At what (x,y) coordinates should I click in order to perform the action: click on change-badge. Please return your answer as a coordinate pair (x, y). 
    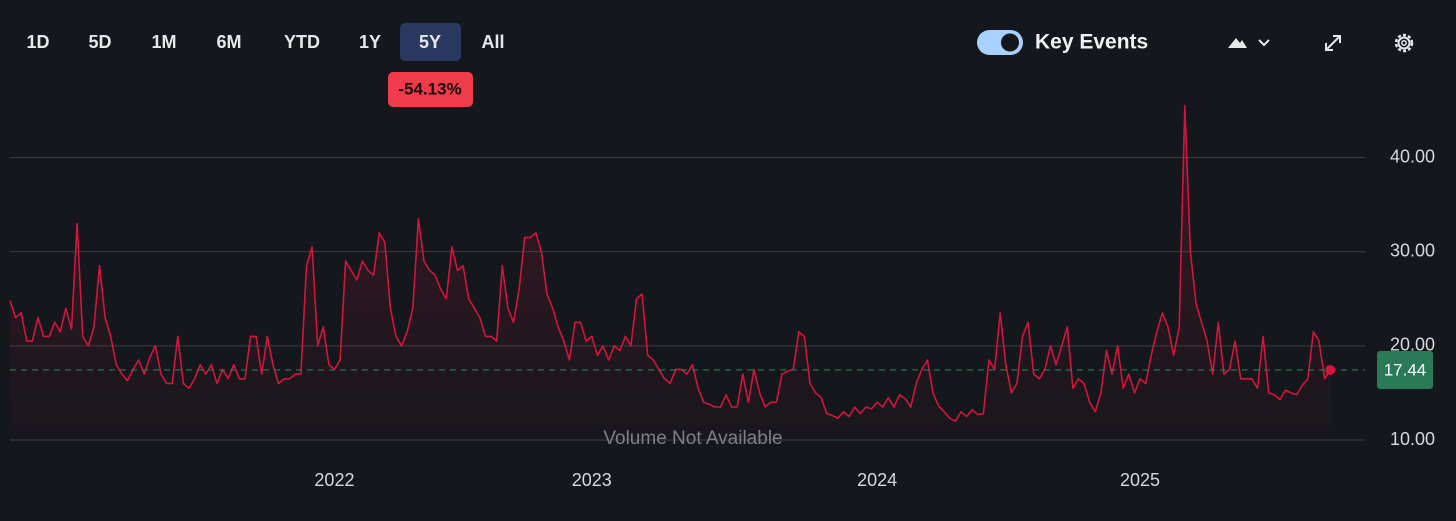
    Looking at the image, I should click on (430, 89).